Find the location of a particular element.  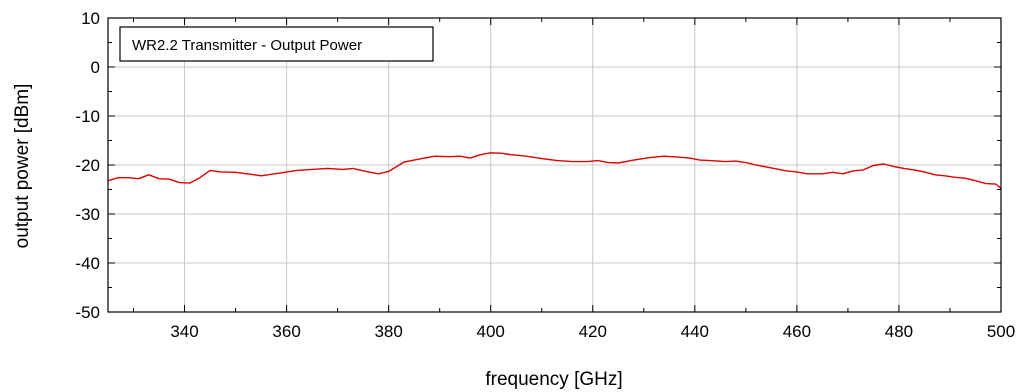

y-tick-label: 0 is located at coordinates (95, 67).